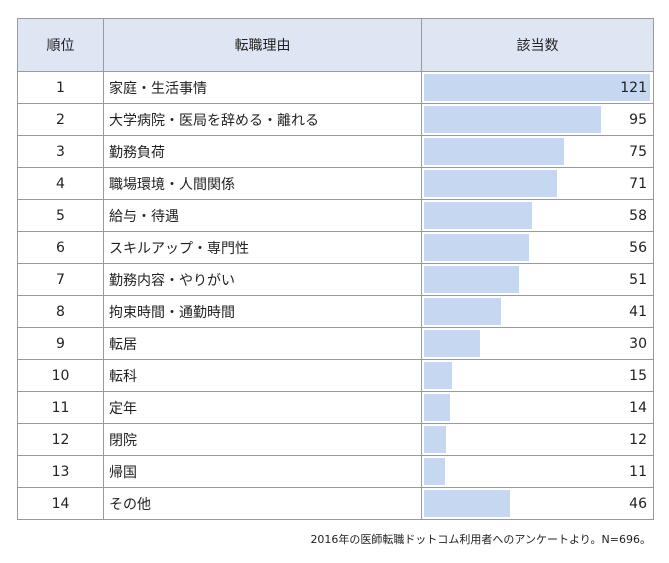 This screenshot has width=669, height=563. I want to click on data-label: 15, so click(638, 375).